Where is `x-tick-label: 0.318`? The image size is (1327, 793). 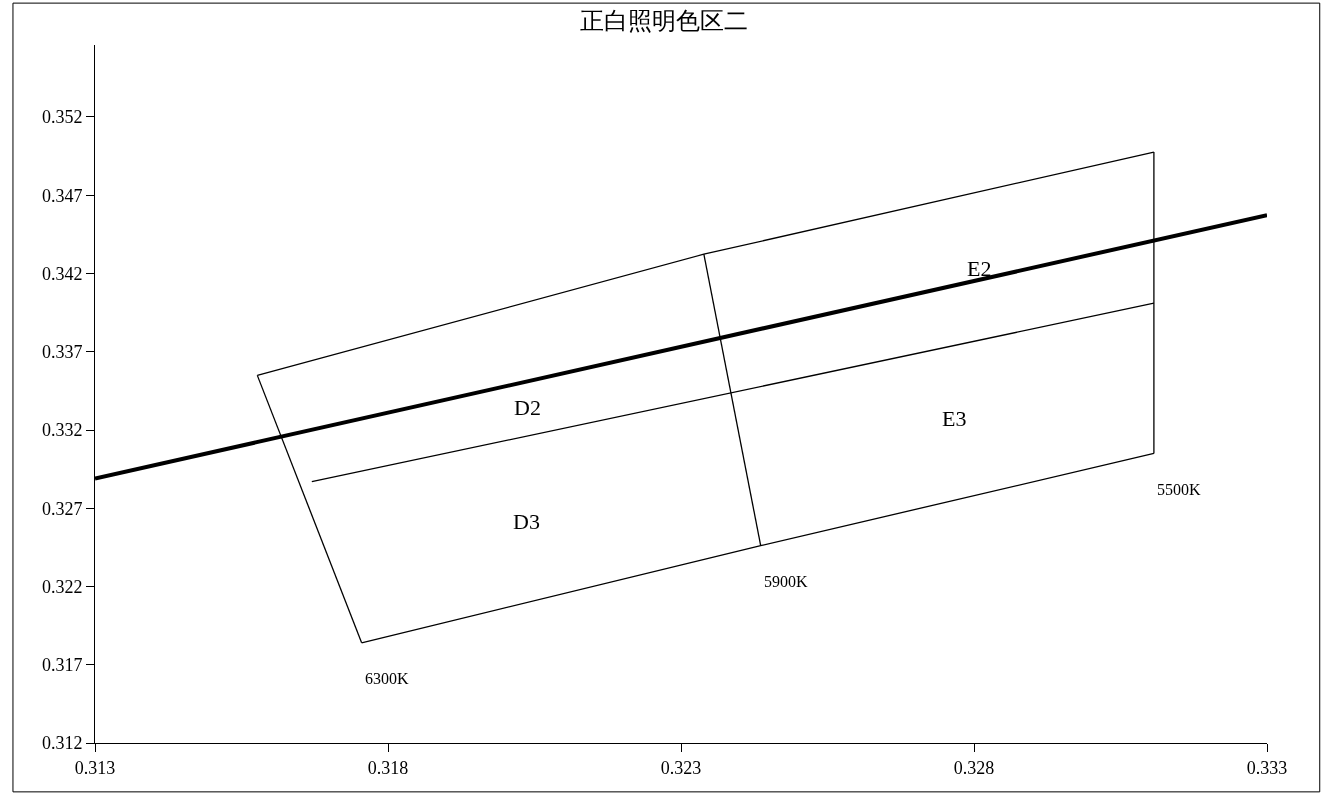
x-tick-label: 0.318 is located at coordinates (388, 767).